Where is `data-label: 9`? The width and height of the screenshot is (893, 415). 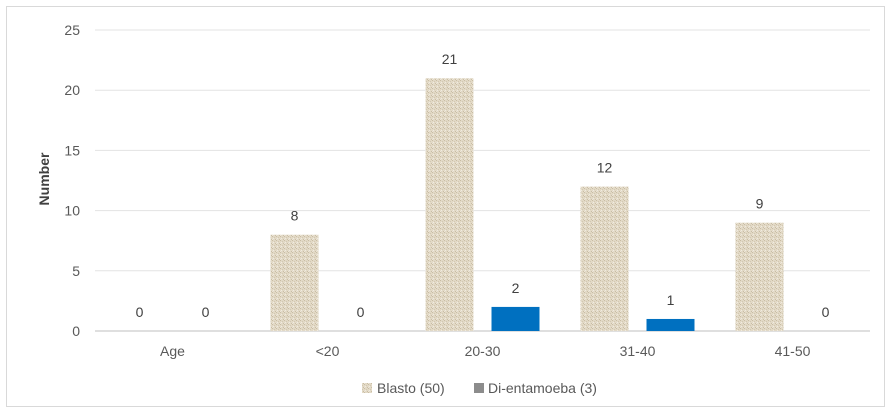 data-label: 9 is located at coordinates (760, 204).